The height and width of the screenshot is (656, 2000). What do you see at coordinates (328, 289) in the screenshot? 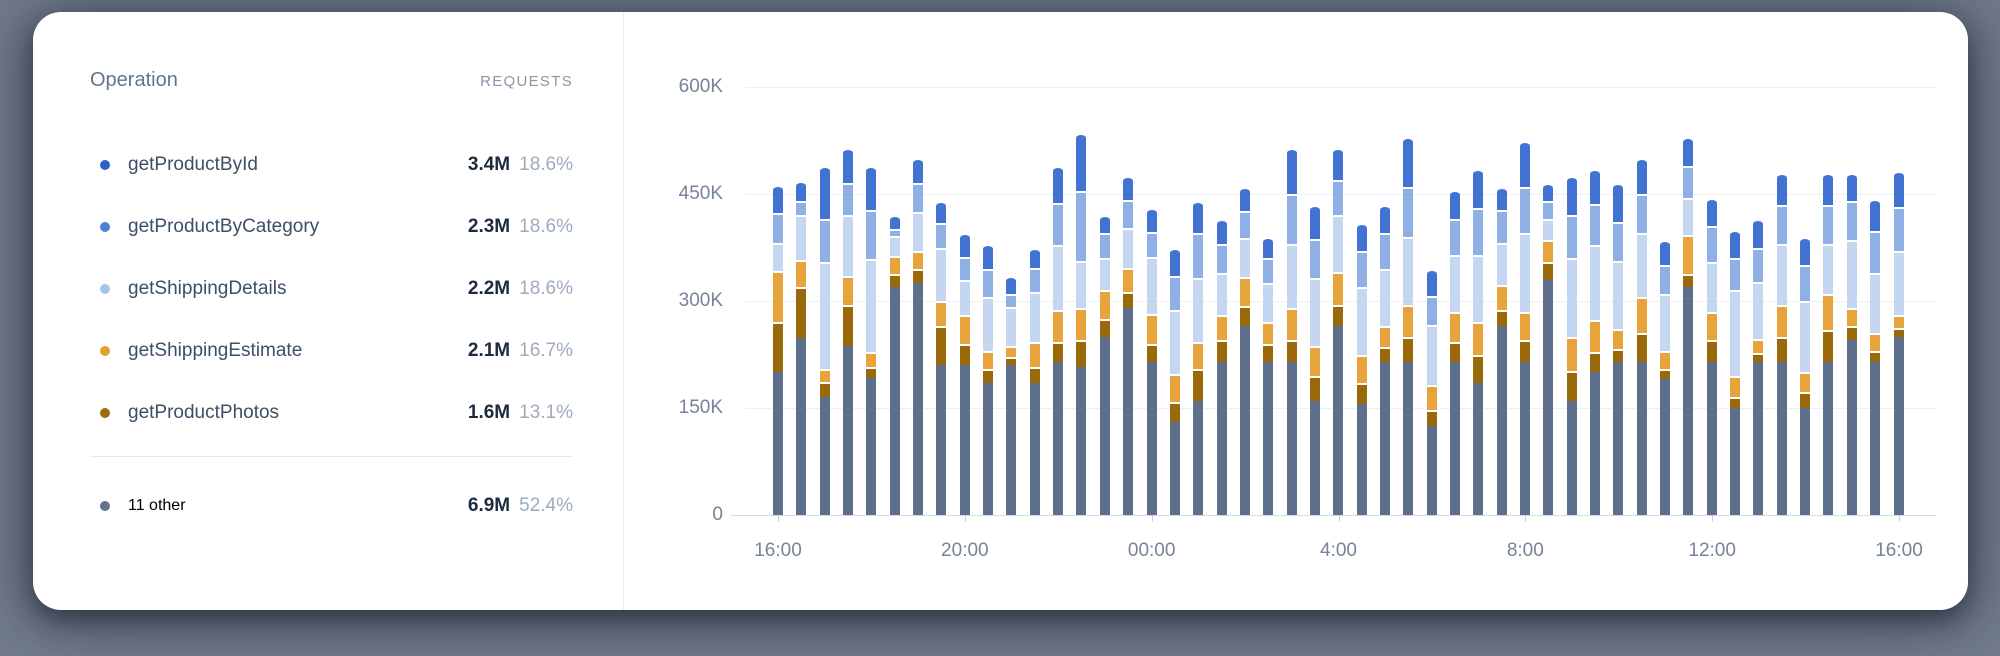
I see `operation-row: getShippingDetails 2.2M 18.6%` at bounding box center [328, 289].